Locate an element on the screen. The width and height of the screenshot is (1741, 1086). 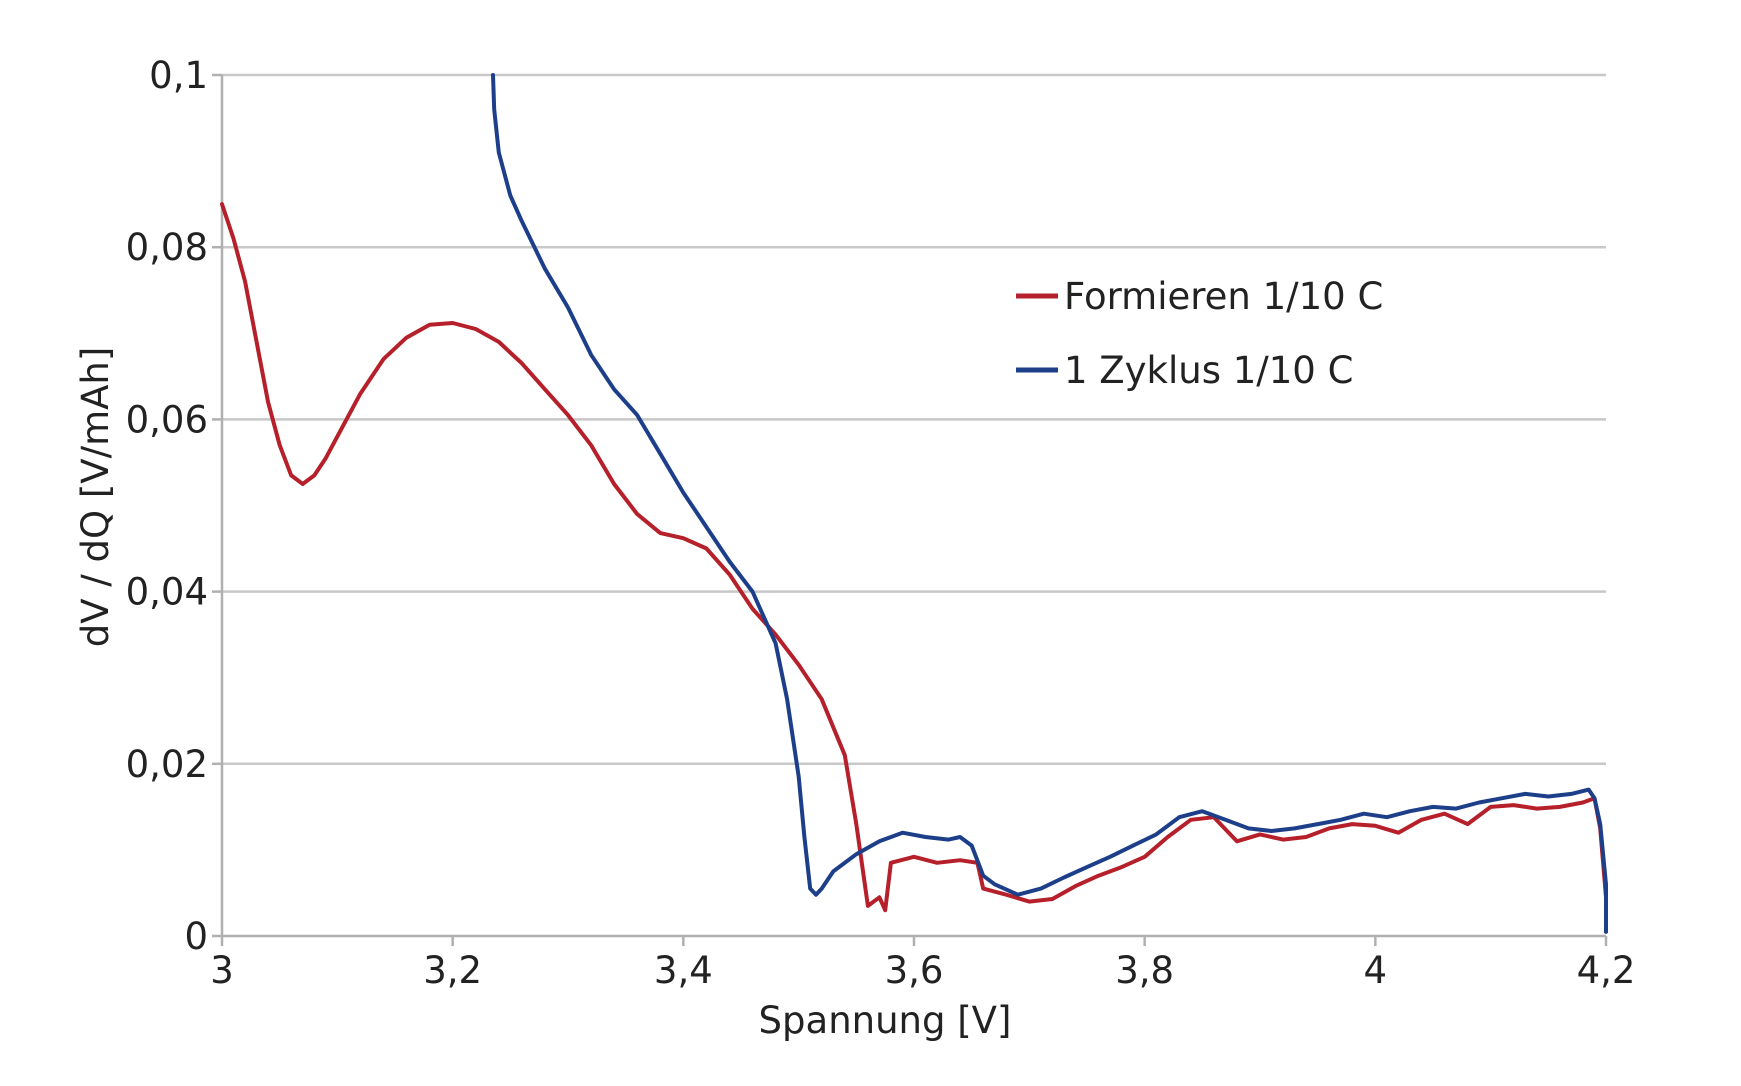
y-axis-title: dV / dQ [V/mAh] is located at coordinates (95, 497).